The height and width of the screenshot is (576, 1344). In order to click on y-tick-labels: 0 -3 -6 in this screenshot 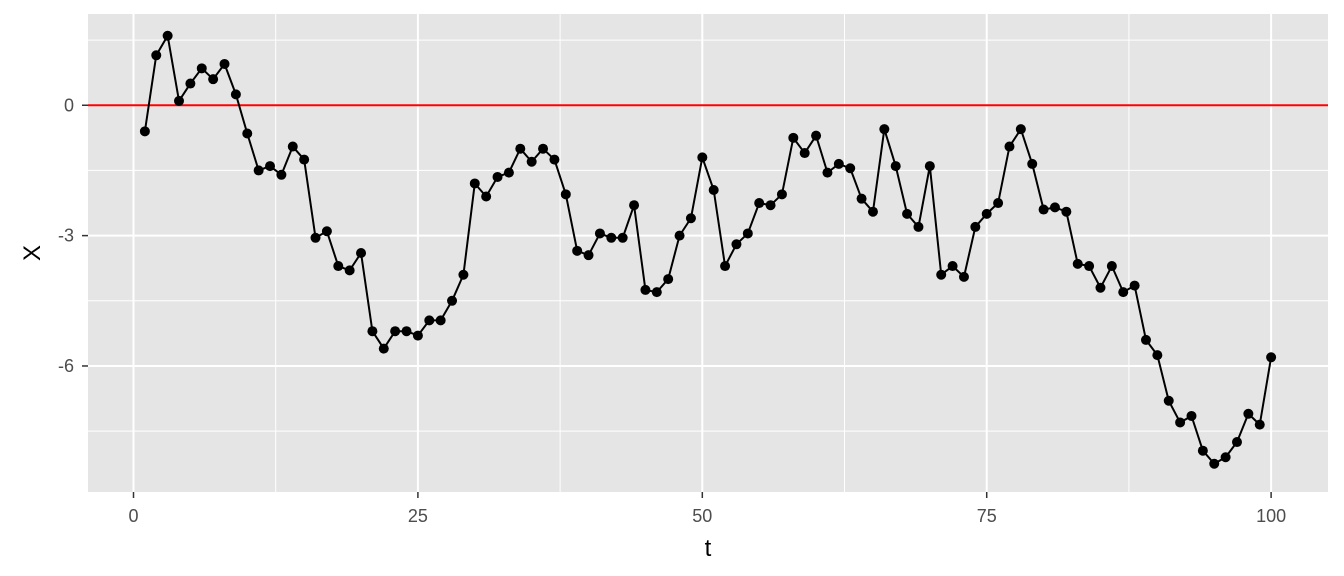, I will do `click(66, 235)`.